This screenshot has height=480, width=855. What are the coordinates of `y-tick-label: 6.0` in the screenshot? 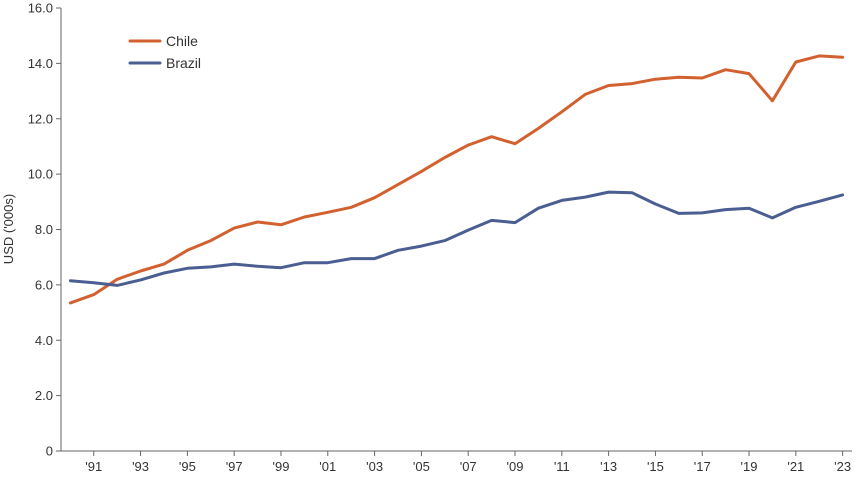 It's located at (44, 284).